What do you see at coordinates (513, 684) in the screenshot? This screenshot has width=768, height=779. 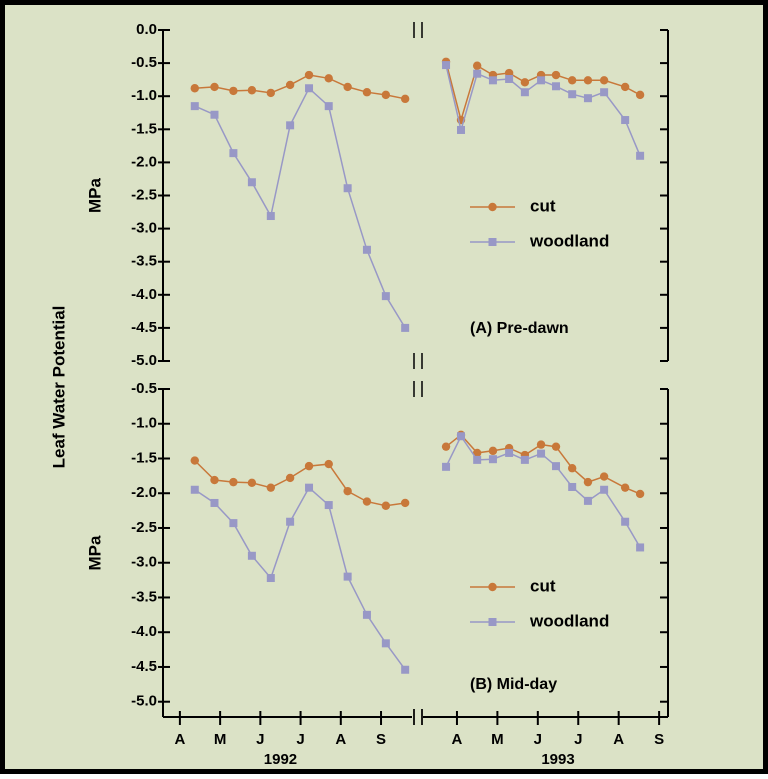 I see `panel-title: (B) Mid-day` at bounding box center [513, 684].